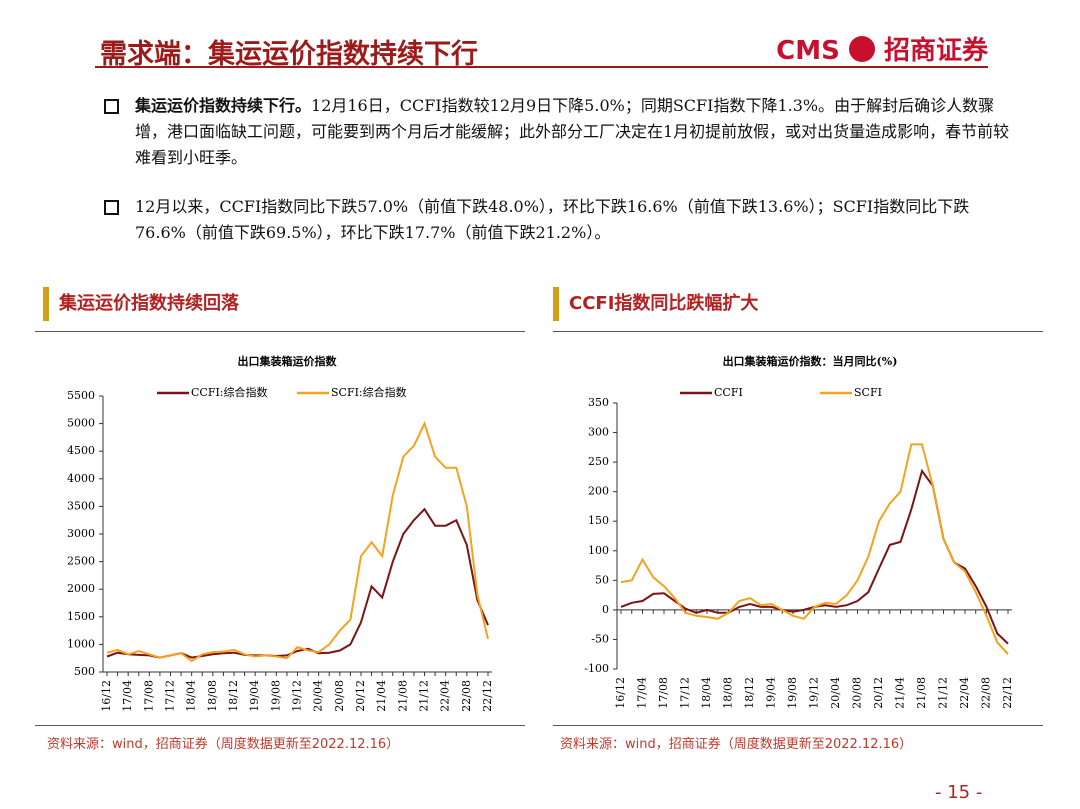  What do you see at coordinates (598, 402) in the screenshot?
I see `y-tick-label: 350` at bounding box center [598, 402].